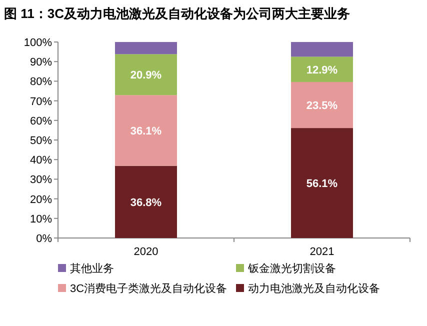 The height and width of the screenshot is (326, 427). I want to click on y-tick-label: 100%, so click(38, 43).